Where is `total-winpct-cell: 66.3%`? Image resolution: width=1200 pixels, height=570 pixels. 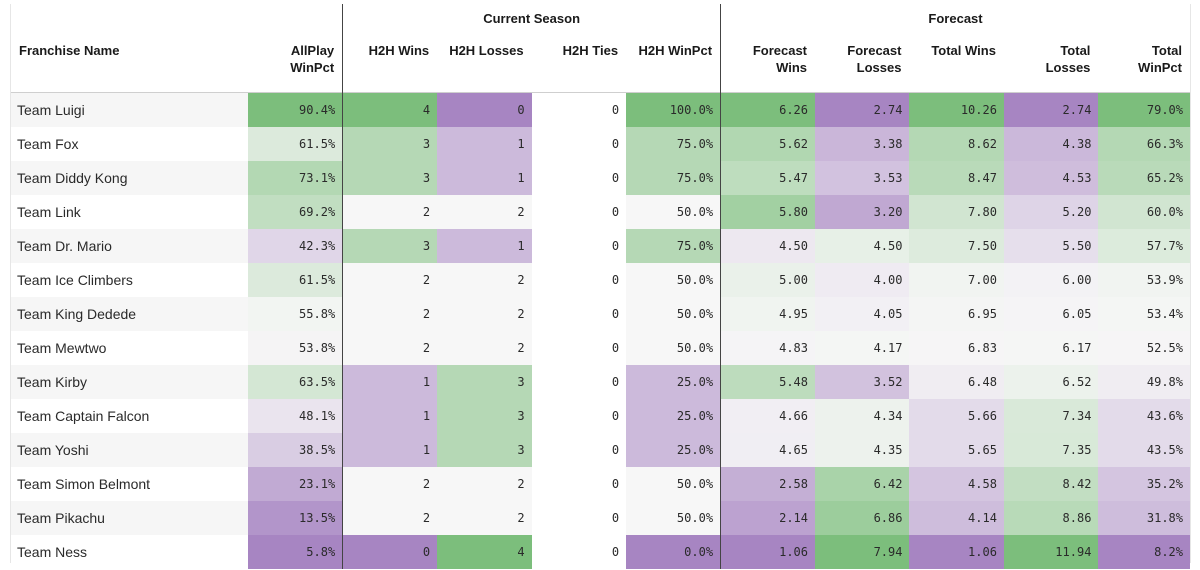
total-winpct-cell: 66.3% is located at coordinates (1144, 144).